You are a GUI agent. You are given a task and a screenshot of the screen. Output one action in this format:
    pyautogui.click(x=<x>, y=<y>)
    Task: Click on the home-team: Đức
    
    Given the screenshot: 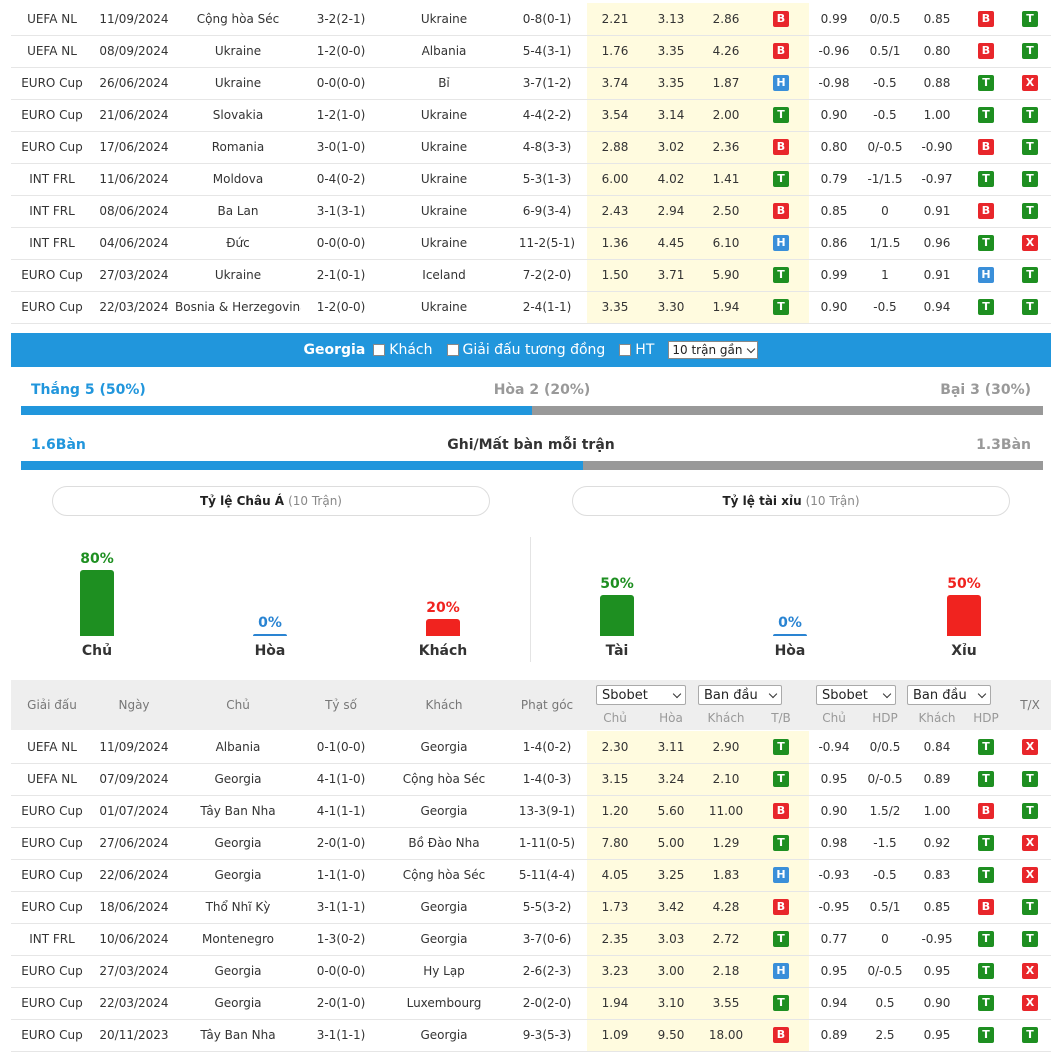 What is the action you would take?
    pyautogui.click(x=238, y=243)
    